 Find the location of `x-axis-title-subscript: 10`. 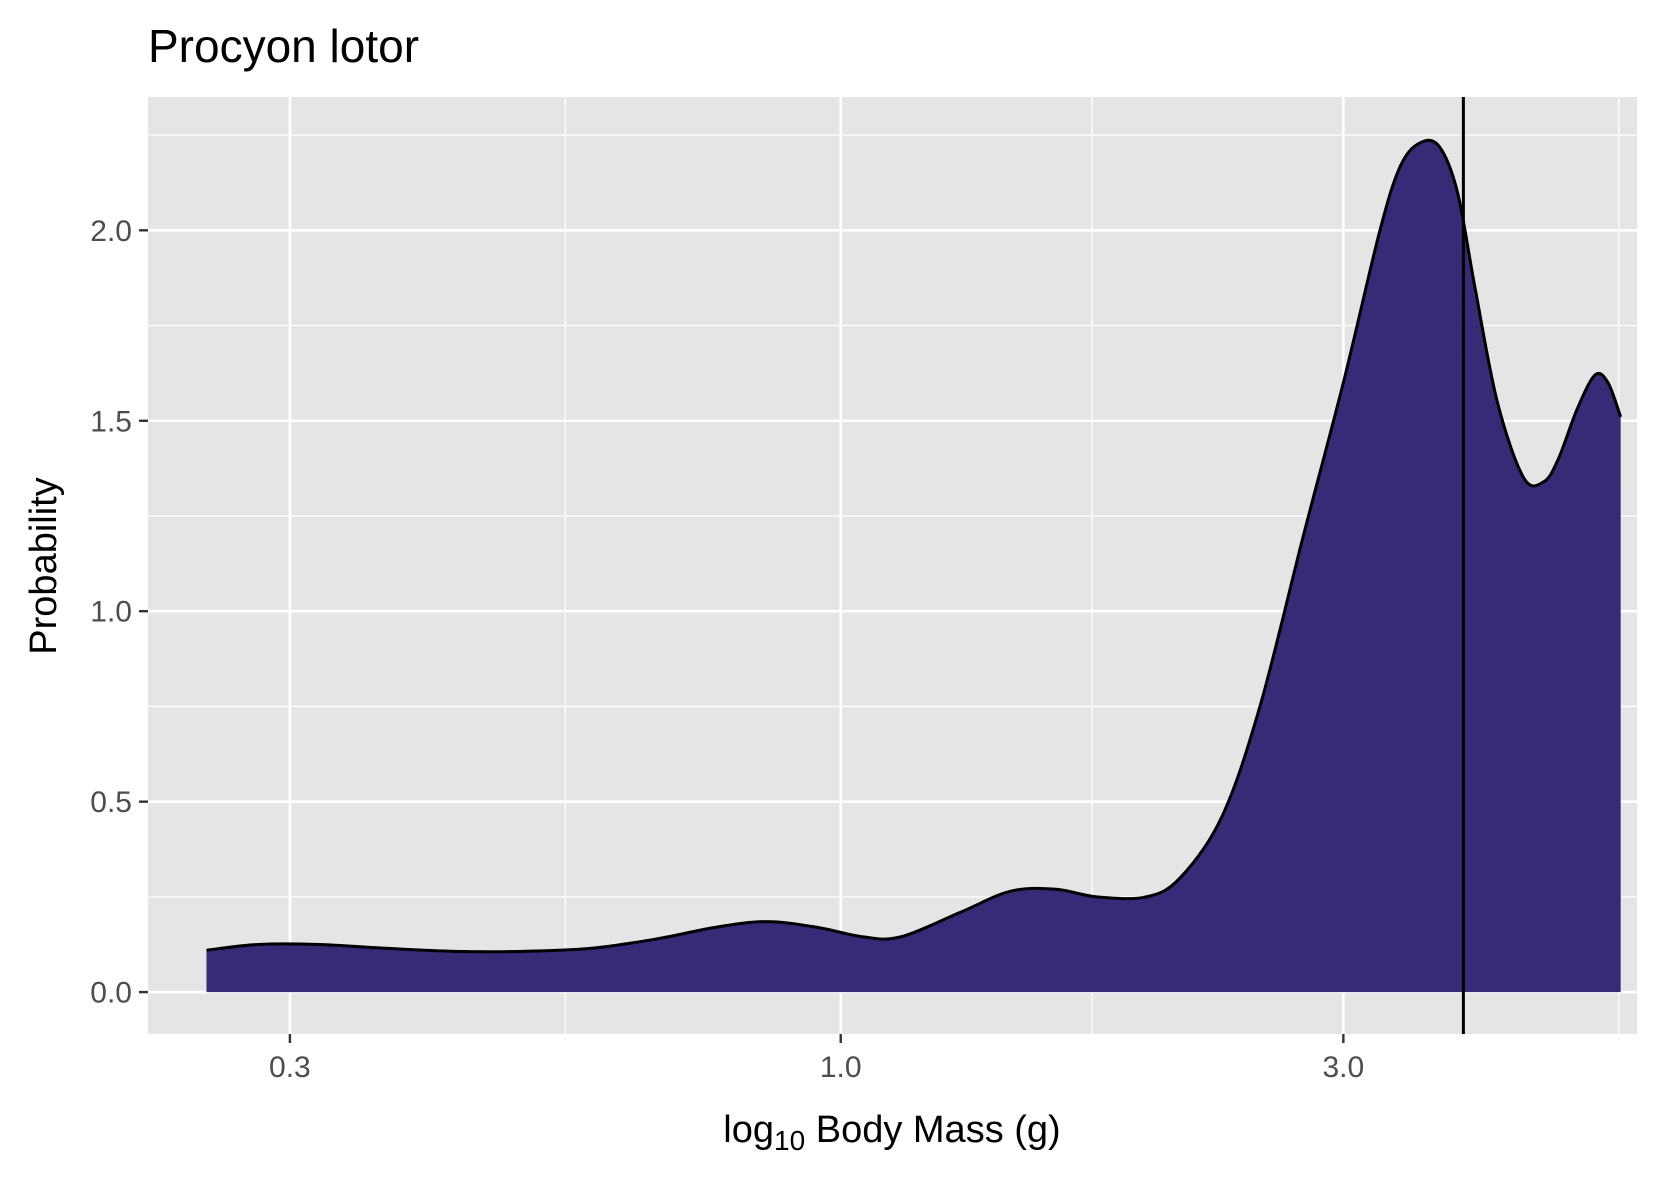

x-axis-title-subscript: 10 is located at coordinates (789, 1140).